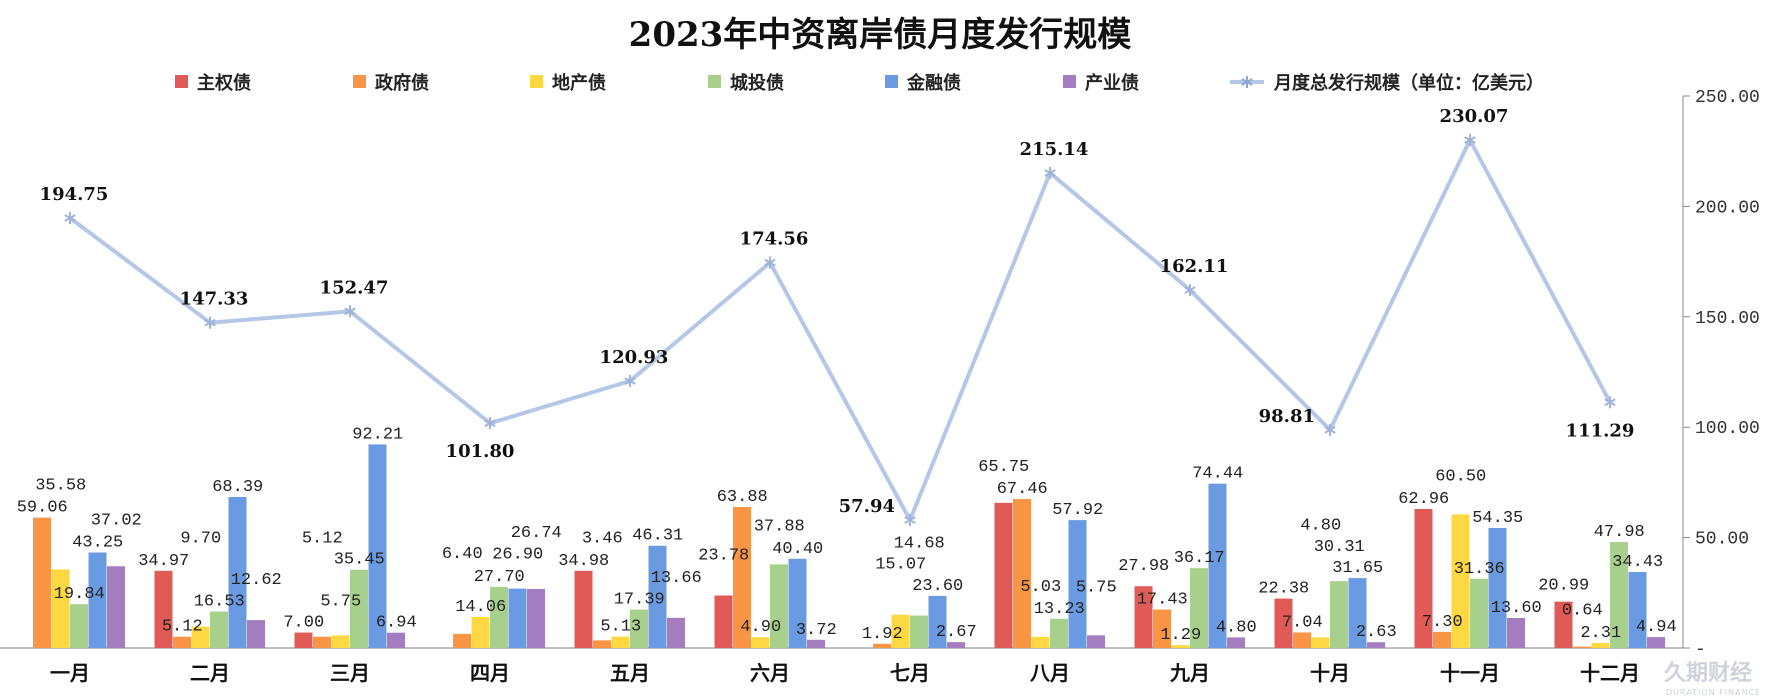  What do you see at coordinates (480, 607) in the screenshot?
I see `bar-data-label: 14.06` at bounding box center [480, 607].